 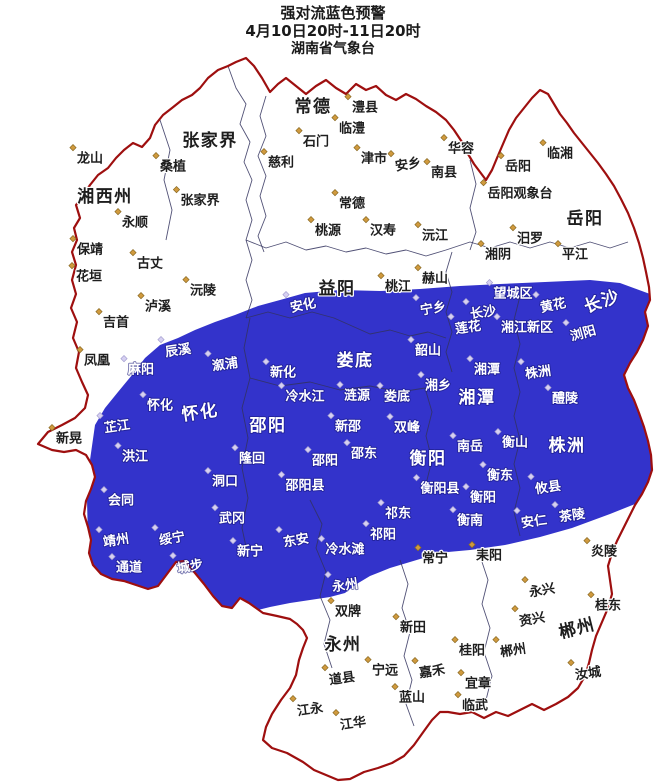 What do you see at coordinates (471, 651) in the screenshot?
I see `map-label-county: 桂阳` at bounding box center [471, 651].